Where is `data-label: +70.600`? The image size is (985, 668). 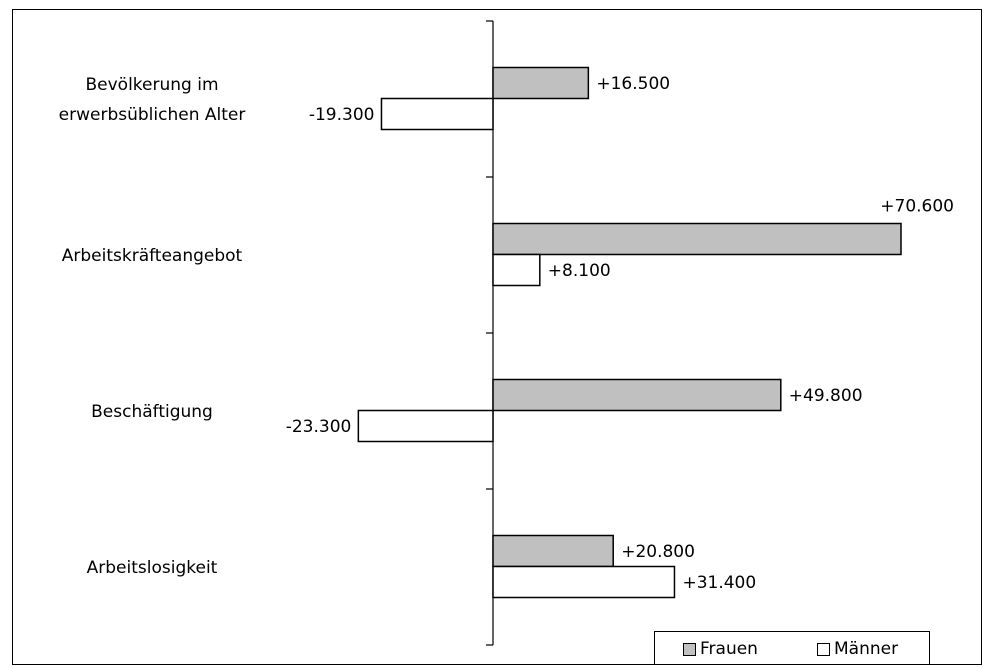
data-label: +70.600 is located at coordinates (917, 207).